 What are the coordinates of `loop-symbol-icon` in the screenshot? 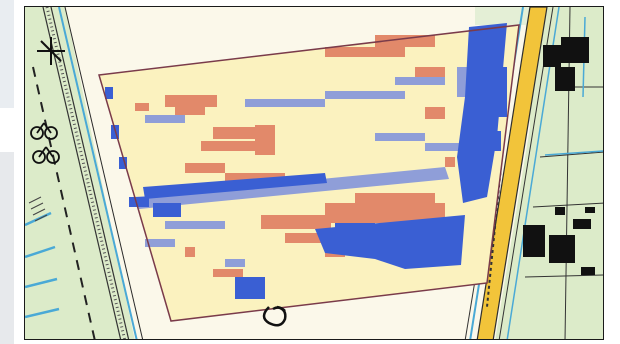 It's located at (274, 316).